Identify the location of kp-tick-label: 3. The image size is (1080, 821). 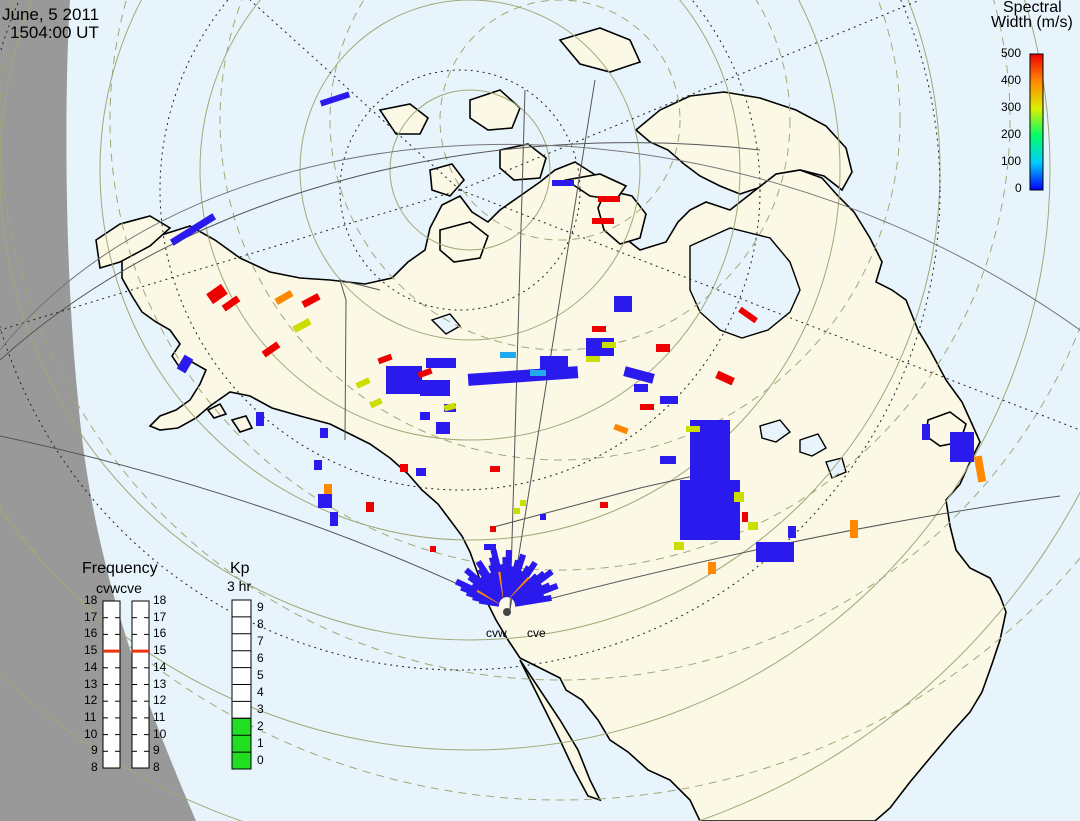
(260, 708).